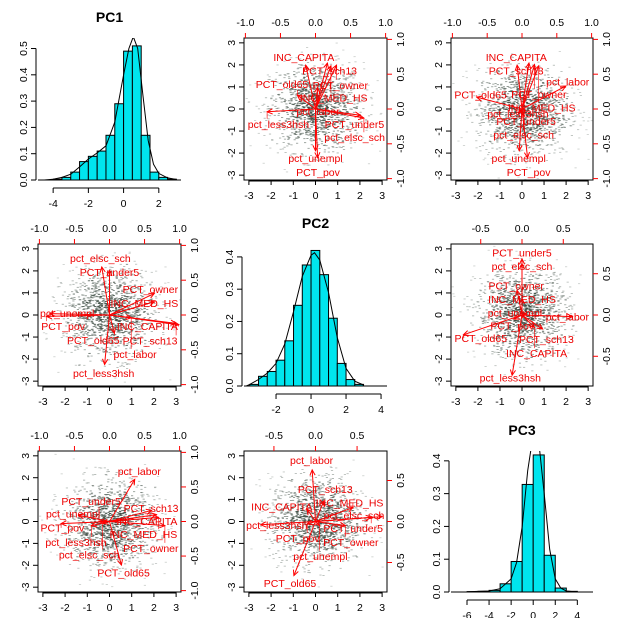 The width and height of the screenshot is (619, 618). What do you see at coordinates (517, 114) in the screenshot?
I see `loading-label: pct_less3hsh` at bounding box center [517, 114].